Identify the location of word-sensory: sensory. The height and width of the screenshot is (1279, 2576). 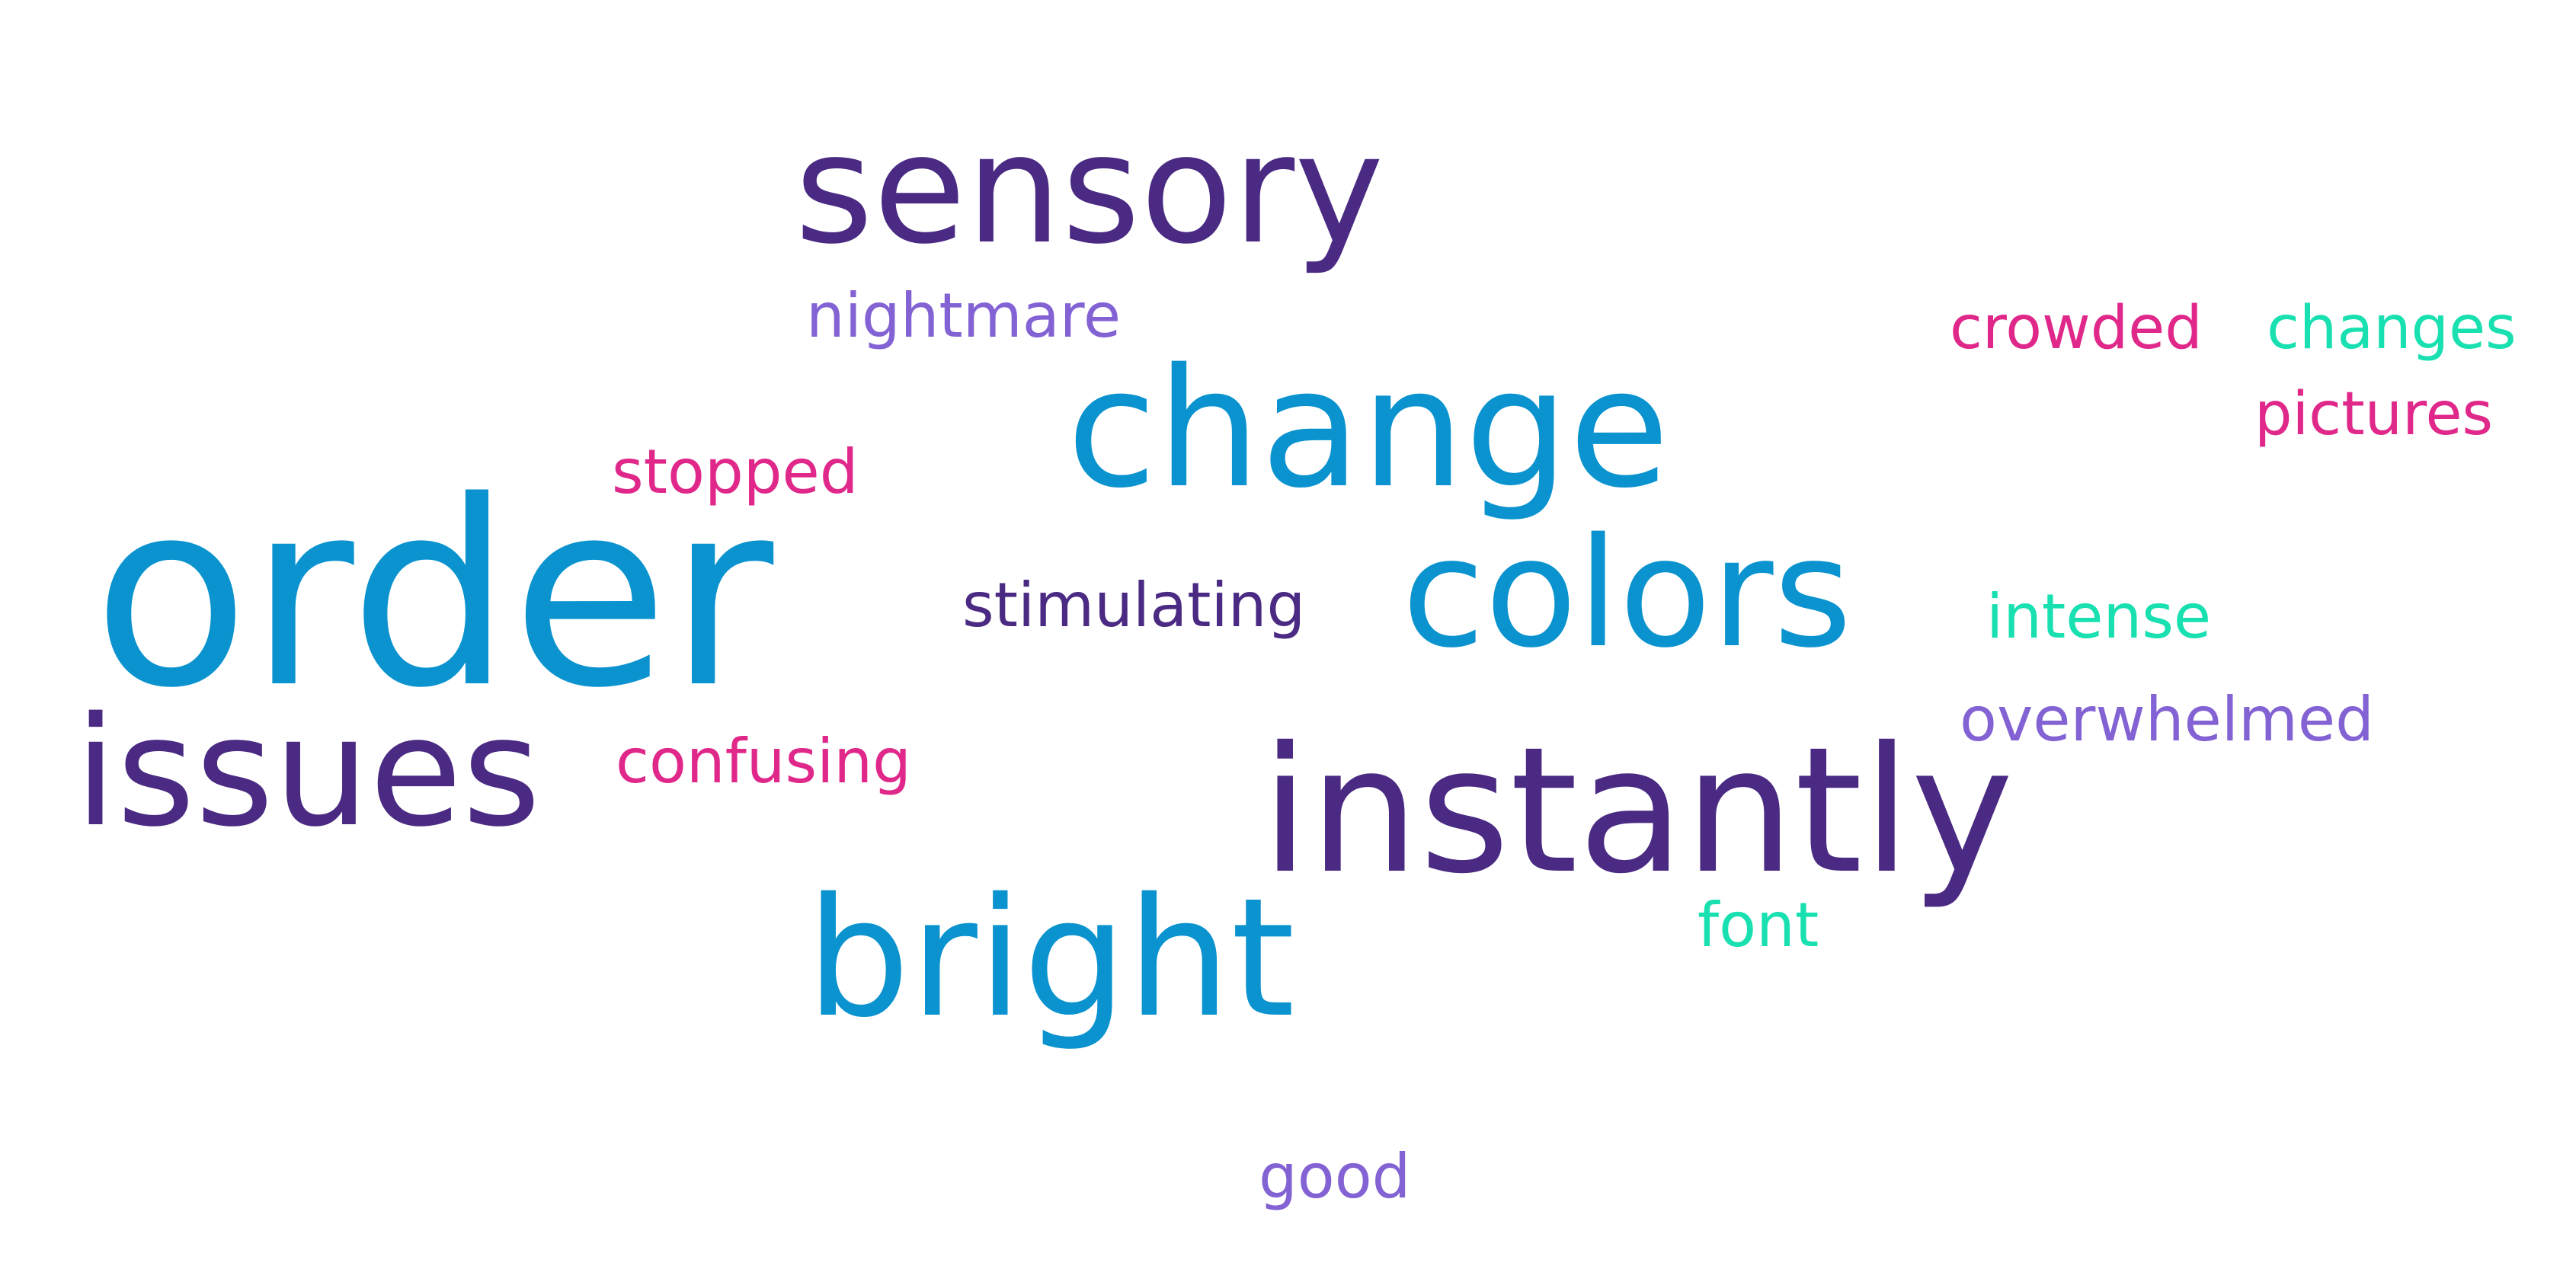
(1089, 189).